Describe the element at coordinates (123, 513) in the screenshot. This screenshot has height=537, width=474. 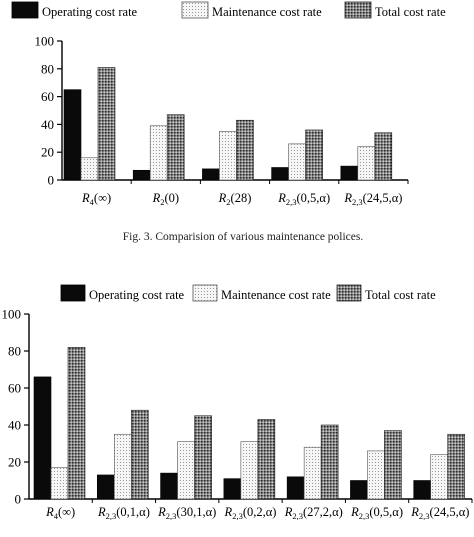
I see `x-tick-label: R2,3(0,1,α)` at that location.